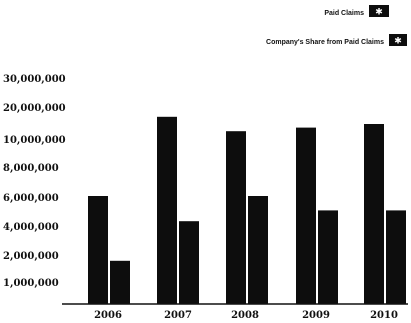 The height and width of the screenshot is (323, 411). What do you see at coordinates (108, 315) in the screenshot?
I see `x-tick-label: 2006` at bounding box center [108, 315].